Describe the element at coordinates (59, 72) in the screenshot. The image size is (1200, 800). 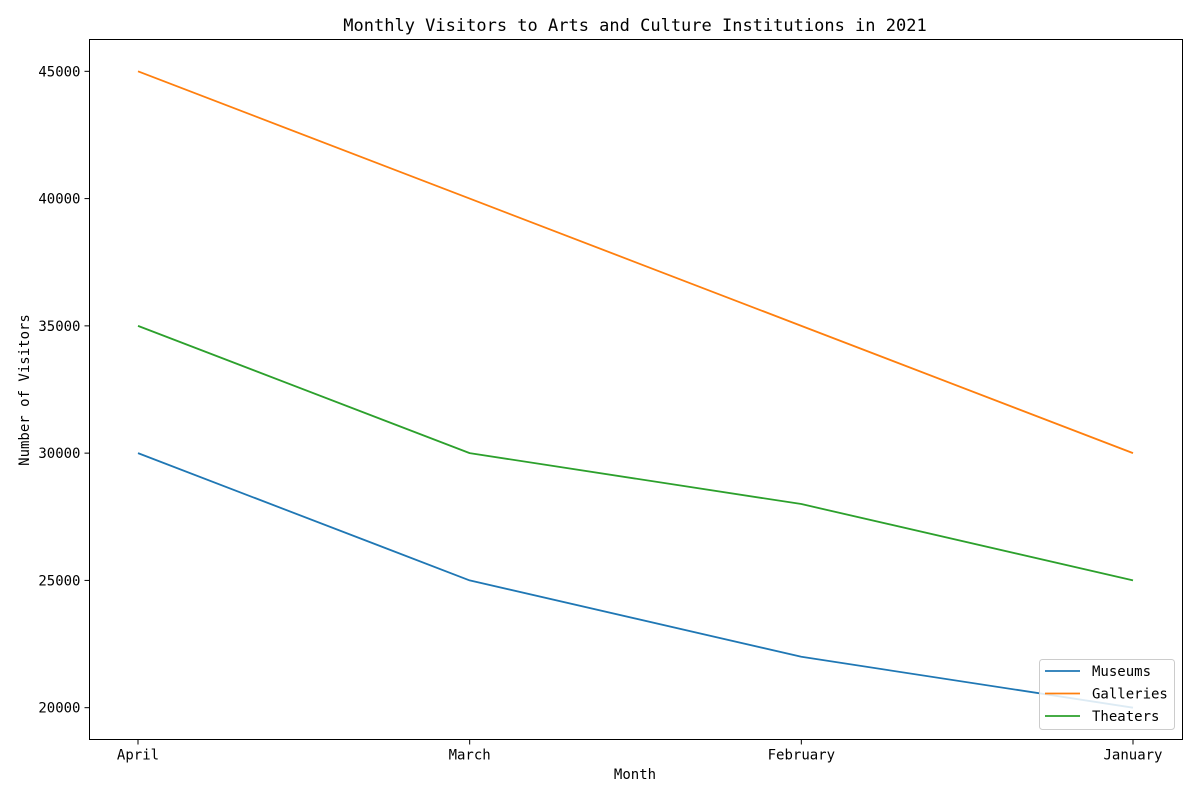
I see `y-tick-label: 45000` at that location.